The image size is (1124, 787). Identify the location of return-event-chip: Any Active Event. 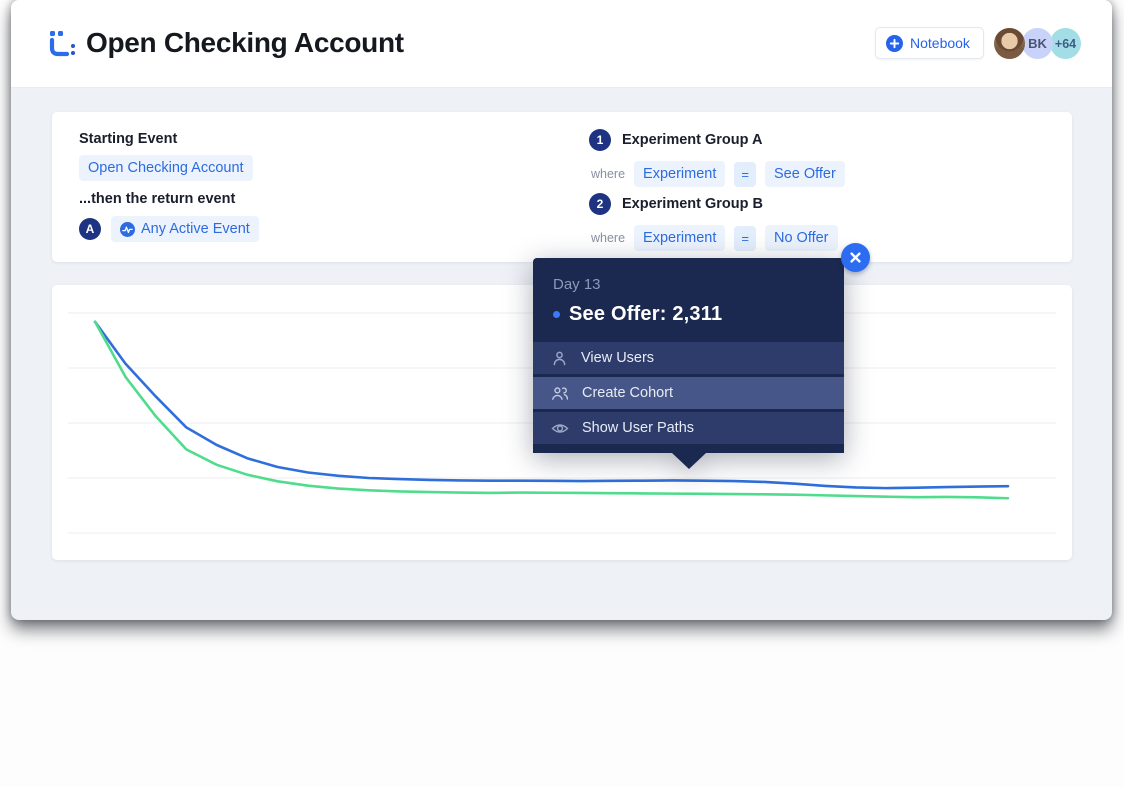
(185, 229).